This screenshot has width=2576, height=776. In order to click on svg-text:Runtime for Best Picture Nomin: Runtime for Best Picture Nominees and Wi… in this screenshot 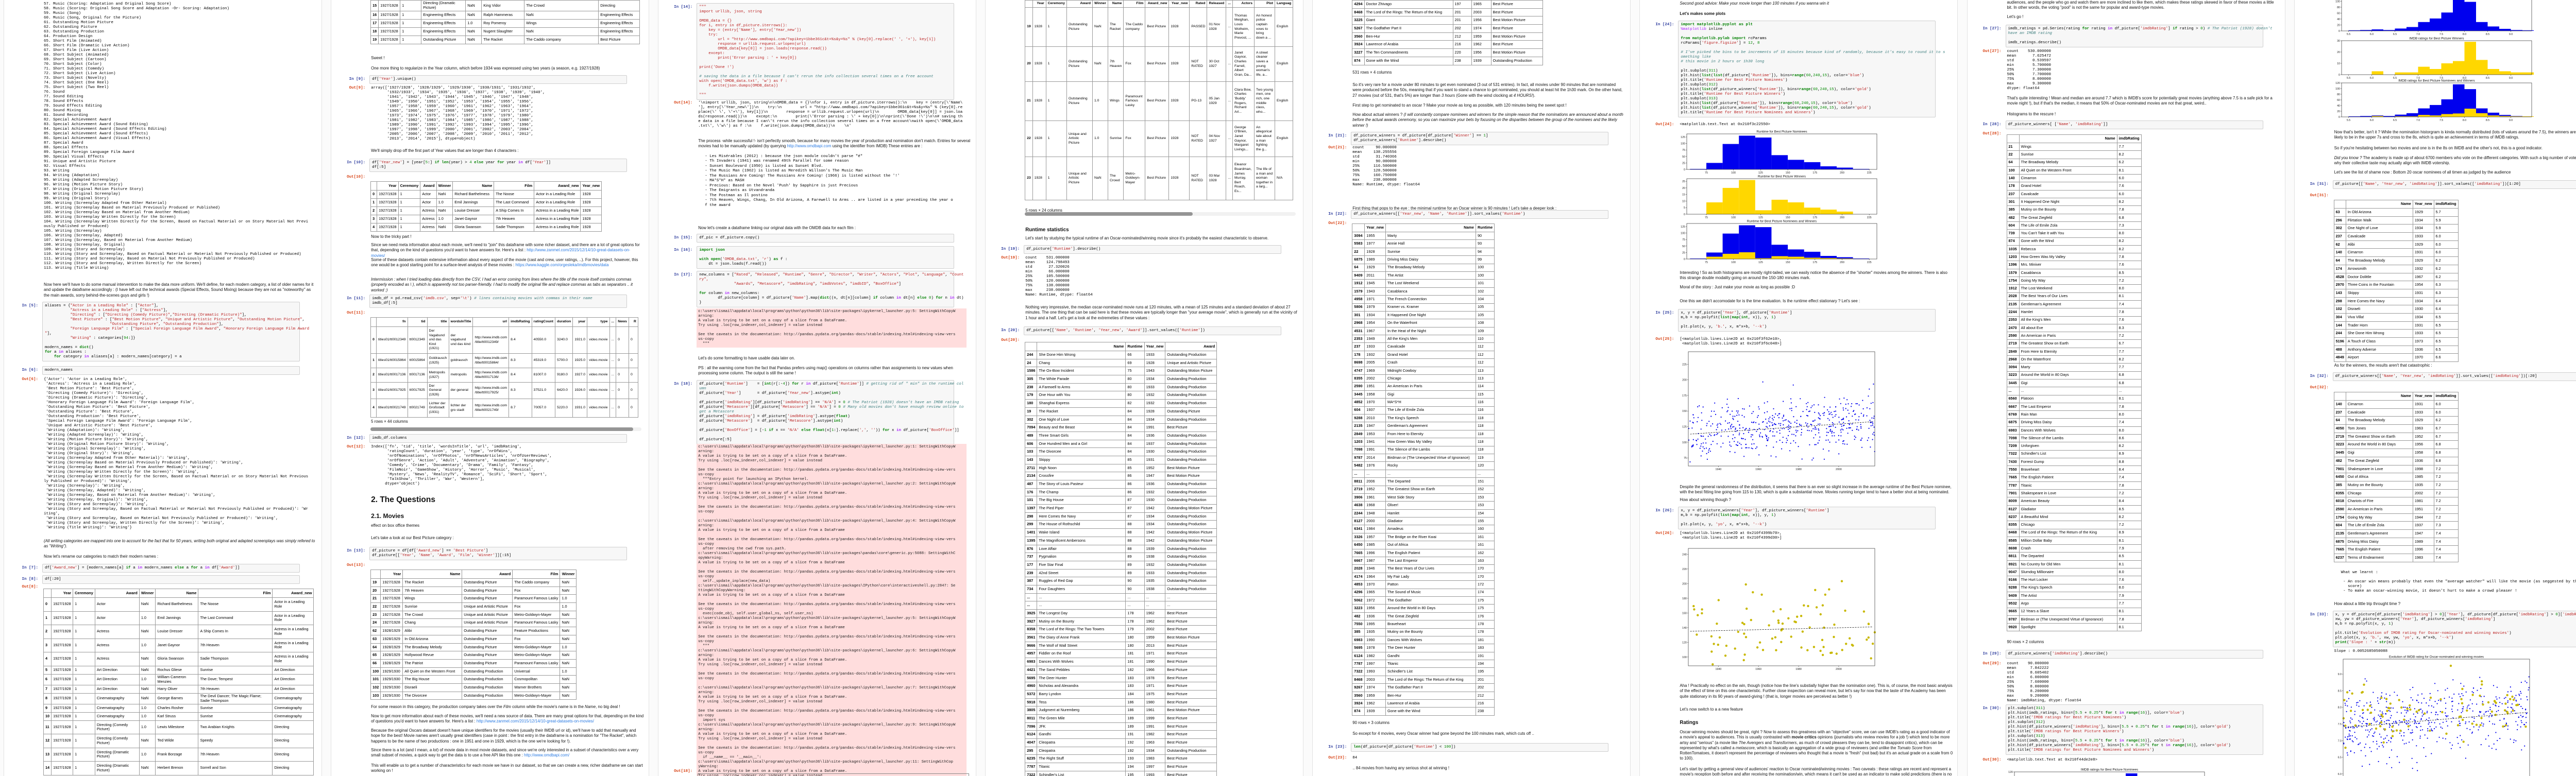, I will do `click(1782, 221)`.